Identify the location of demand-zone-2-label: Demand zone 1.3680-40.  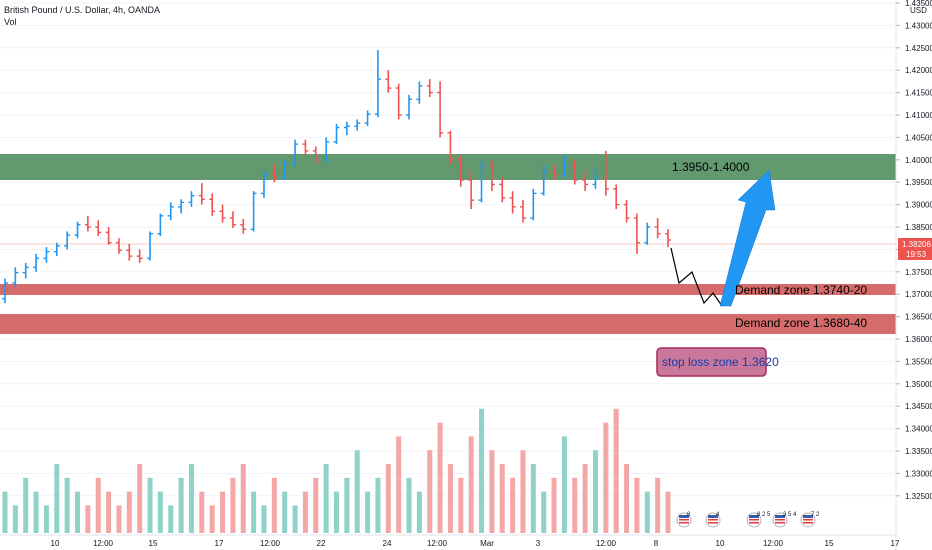
(801, 323).